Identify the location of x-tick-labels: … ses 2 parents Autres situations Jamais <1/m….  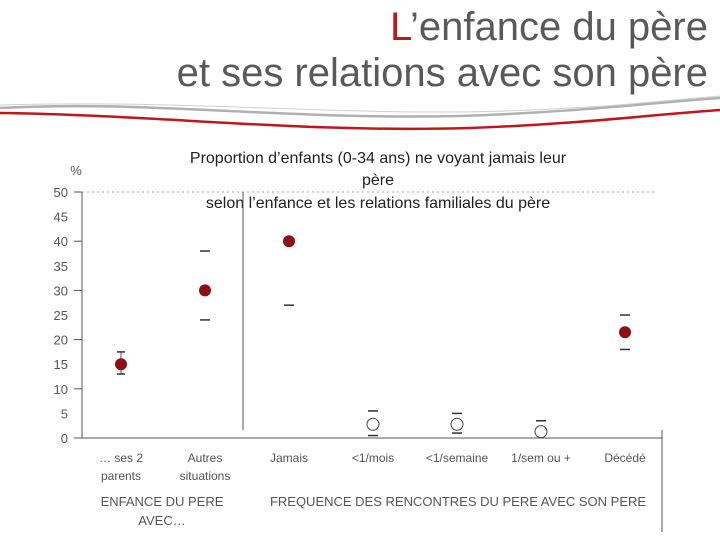
(372, 467).